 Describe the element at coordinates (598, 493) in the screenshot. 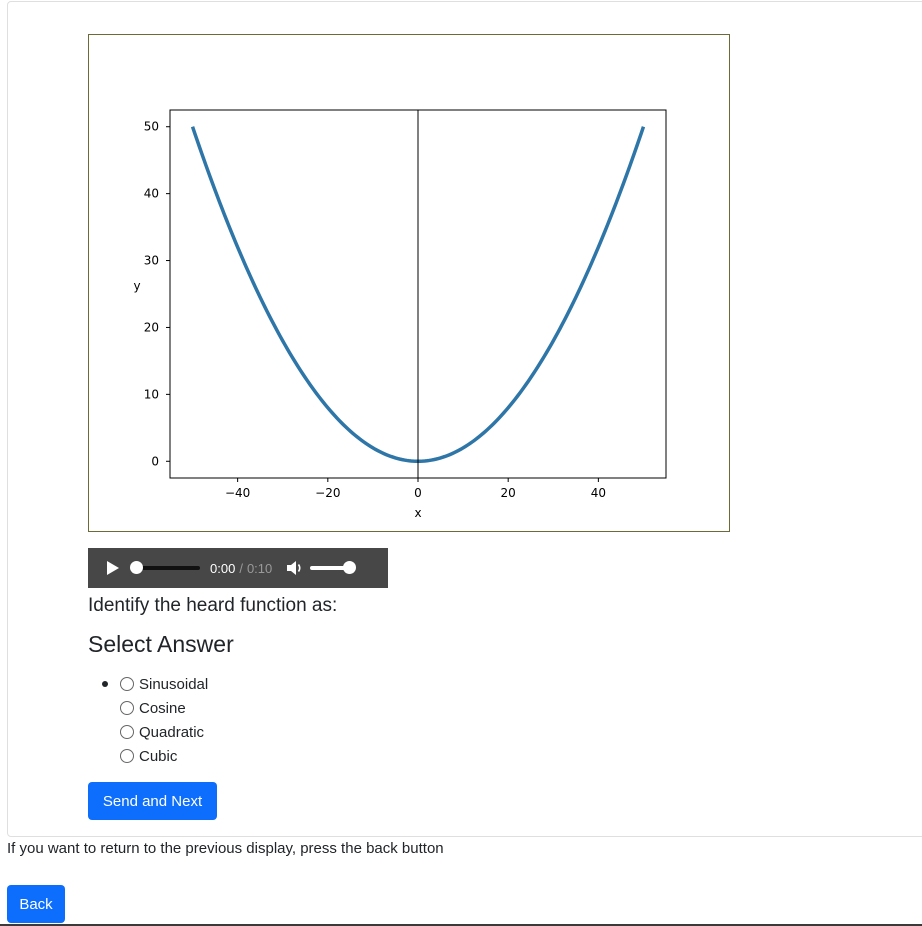

I see `x-tick-label: 40` at that location.